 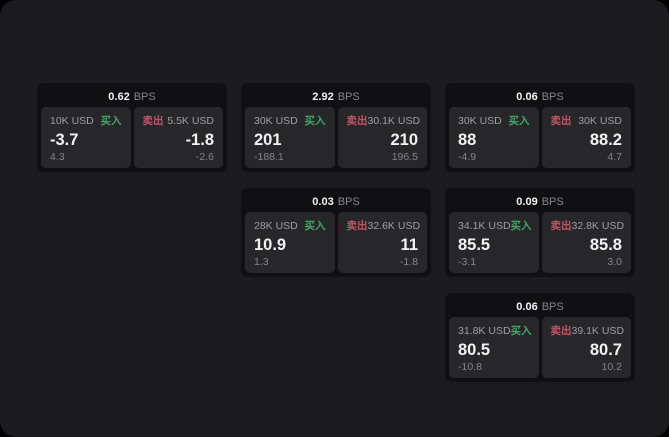 What do you see at coordinates (270, 244) in the screenshot?
I see `buy-price: 10.9` at bounding box center [270, 244].